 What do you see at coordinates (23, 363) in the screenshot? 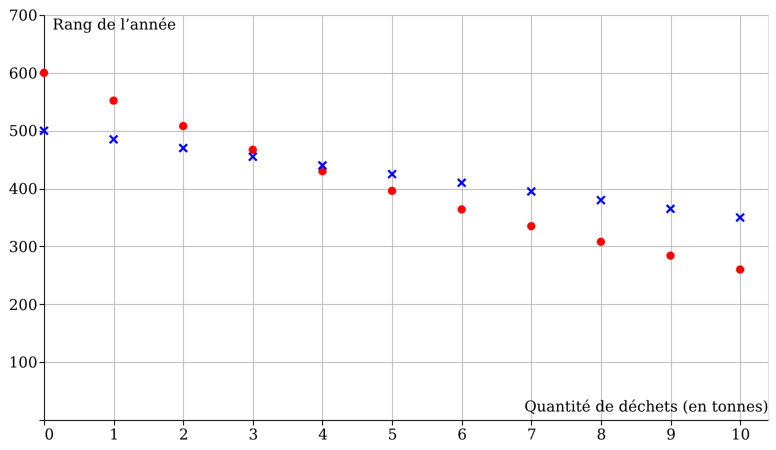
I see `y-tick-label: 100` at bounding box center [23, 363].